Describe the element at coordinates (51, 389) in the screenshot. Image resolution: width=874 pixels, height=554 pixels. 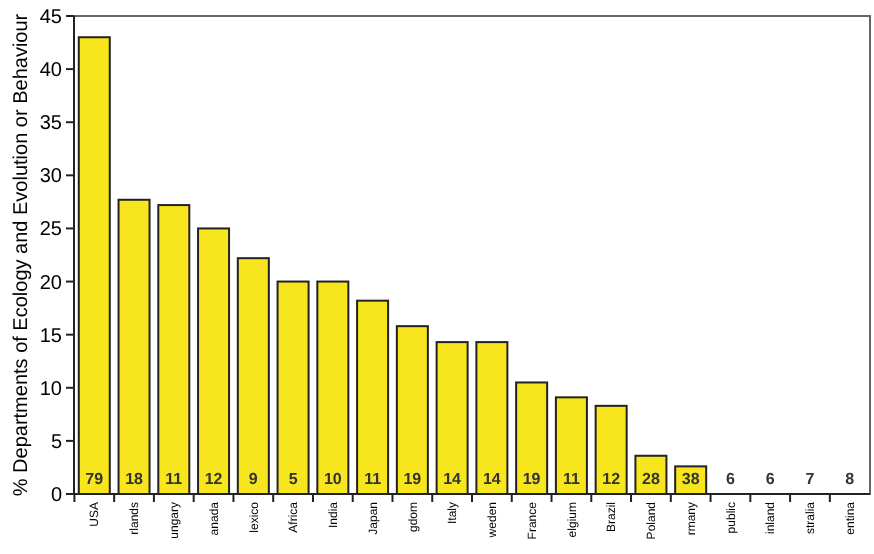
I see `y-tick-label: 10` at that location.